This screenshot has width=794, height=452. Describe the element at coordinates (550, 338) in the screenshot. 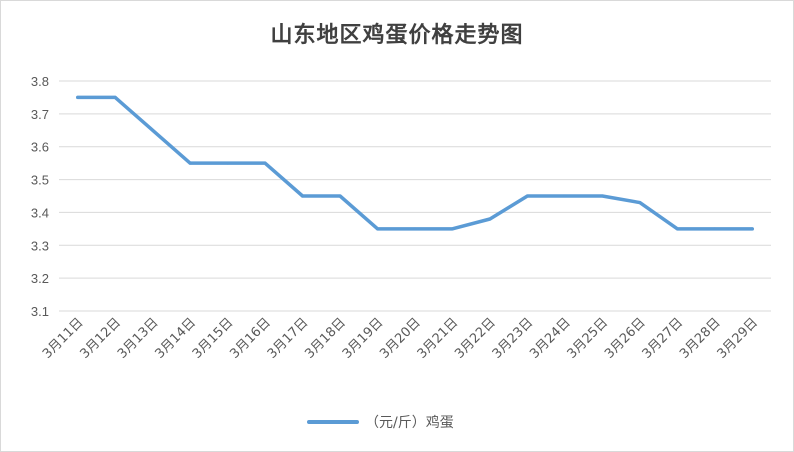

I see `x-tick-label: 3月24日` at that location.